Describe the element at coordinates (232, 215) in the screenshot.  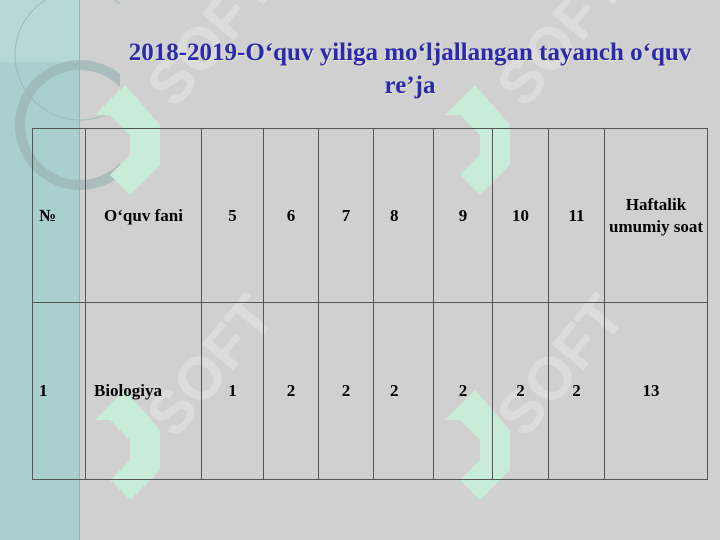
I see `header-grade-5: 5` at that location.